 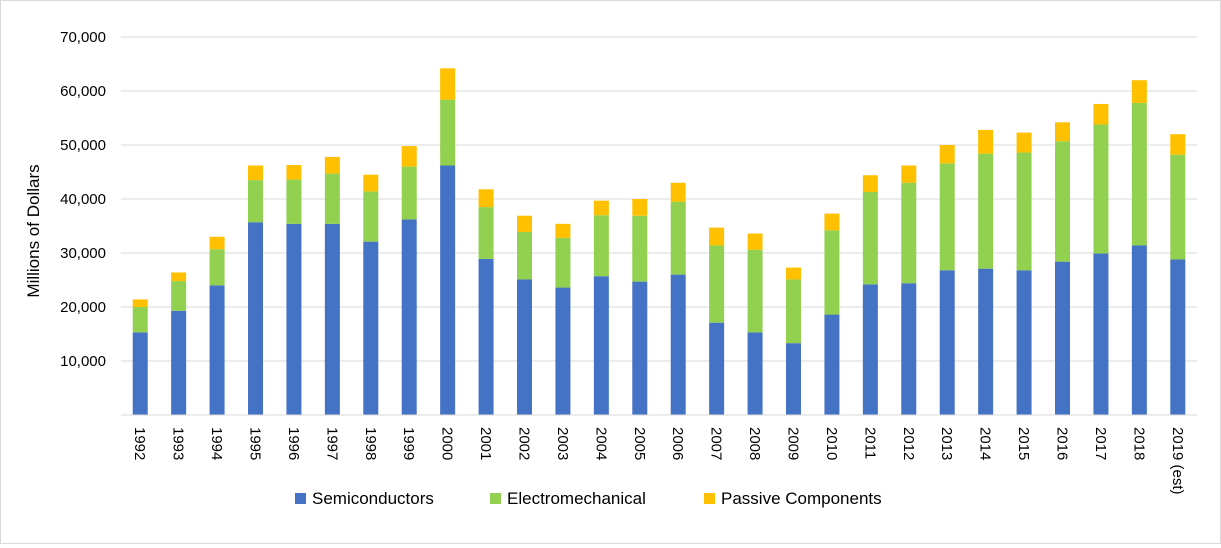 What do you see at coordinates (986, 341) in the screenshot?
I see `bar-semiconductors-2014` at bounding box center [986, 341].